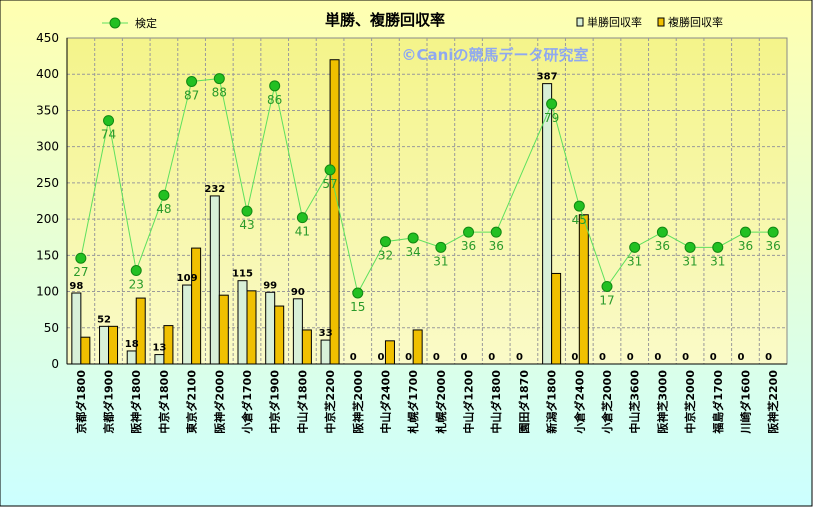 Image resolution: width=815 pixels, height=509 pixels. What do you see at coordinates (247, 402) in the screenshot?
I see `category-label: 小倉ダ1700` at bounding box center [247, 402].